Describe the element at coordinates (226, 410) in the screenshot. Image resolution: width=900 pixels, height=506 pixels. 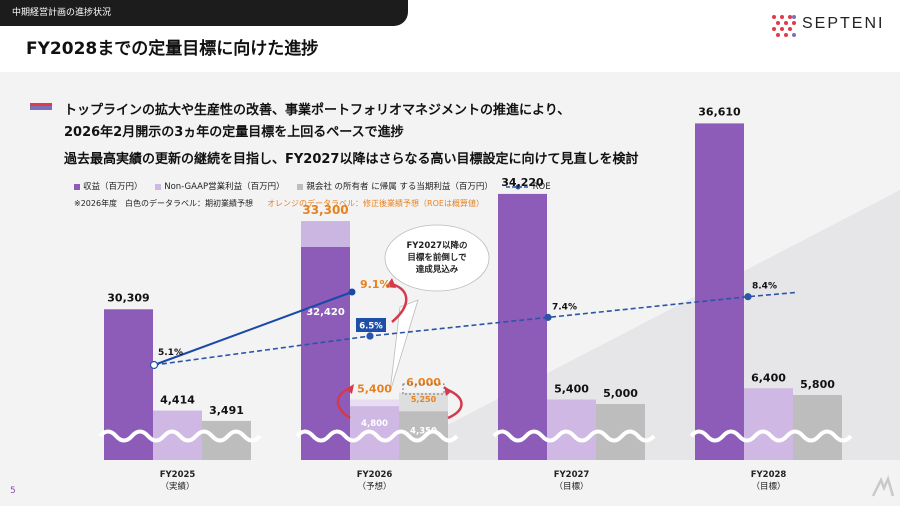
I see `data-label-net-income: 3,491` at that location.